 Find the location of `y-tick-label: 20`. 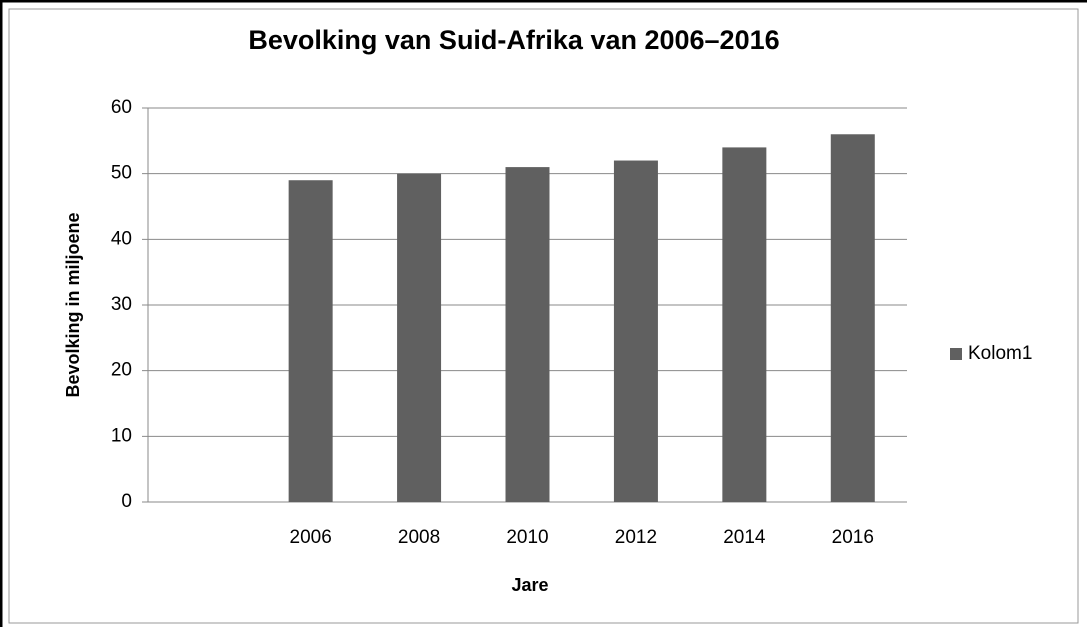

y-tick-label: 20 is located at coordinates (121, 370).